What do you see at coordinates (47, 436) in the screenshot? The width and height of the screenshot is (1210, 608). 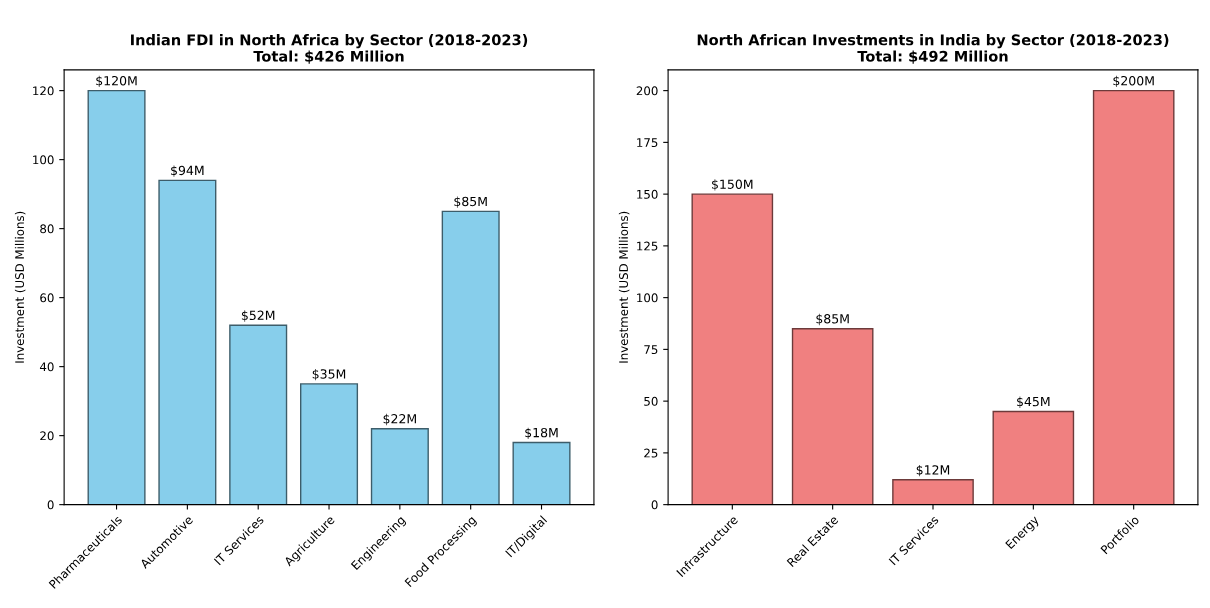 I see `y-tick-label: 20` at bounding box center [47, 436].